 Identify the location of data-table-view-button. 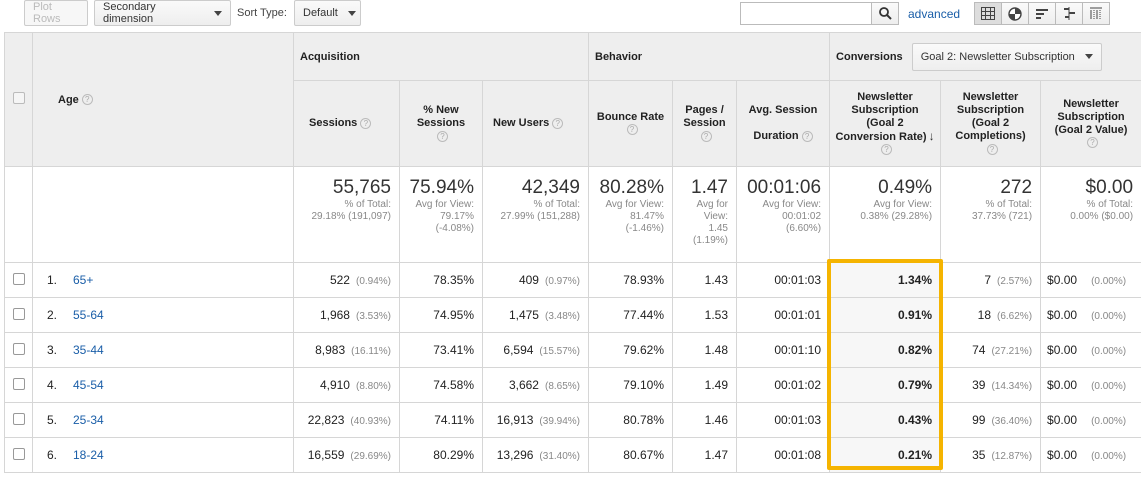
(988, 13).